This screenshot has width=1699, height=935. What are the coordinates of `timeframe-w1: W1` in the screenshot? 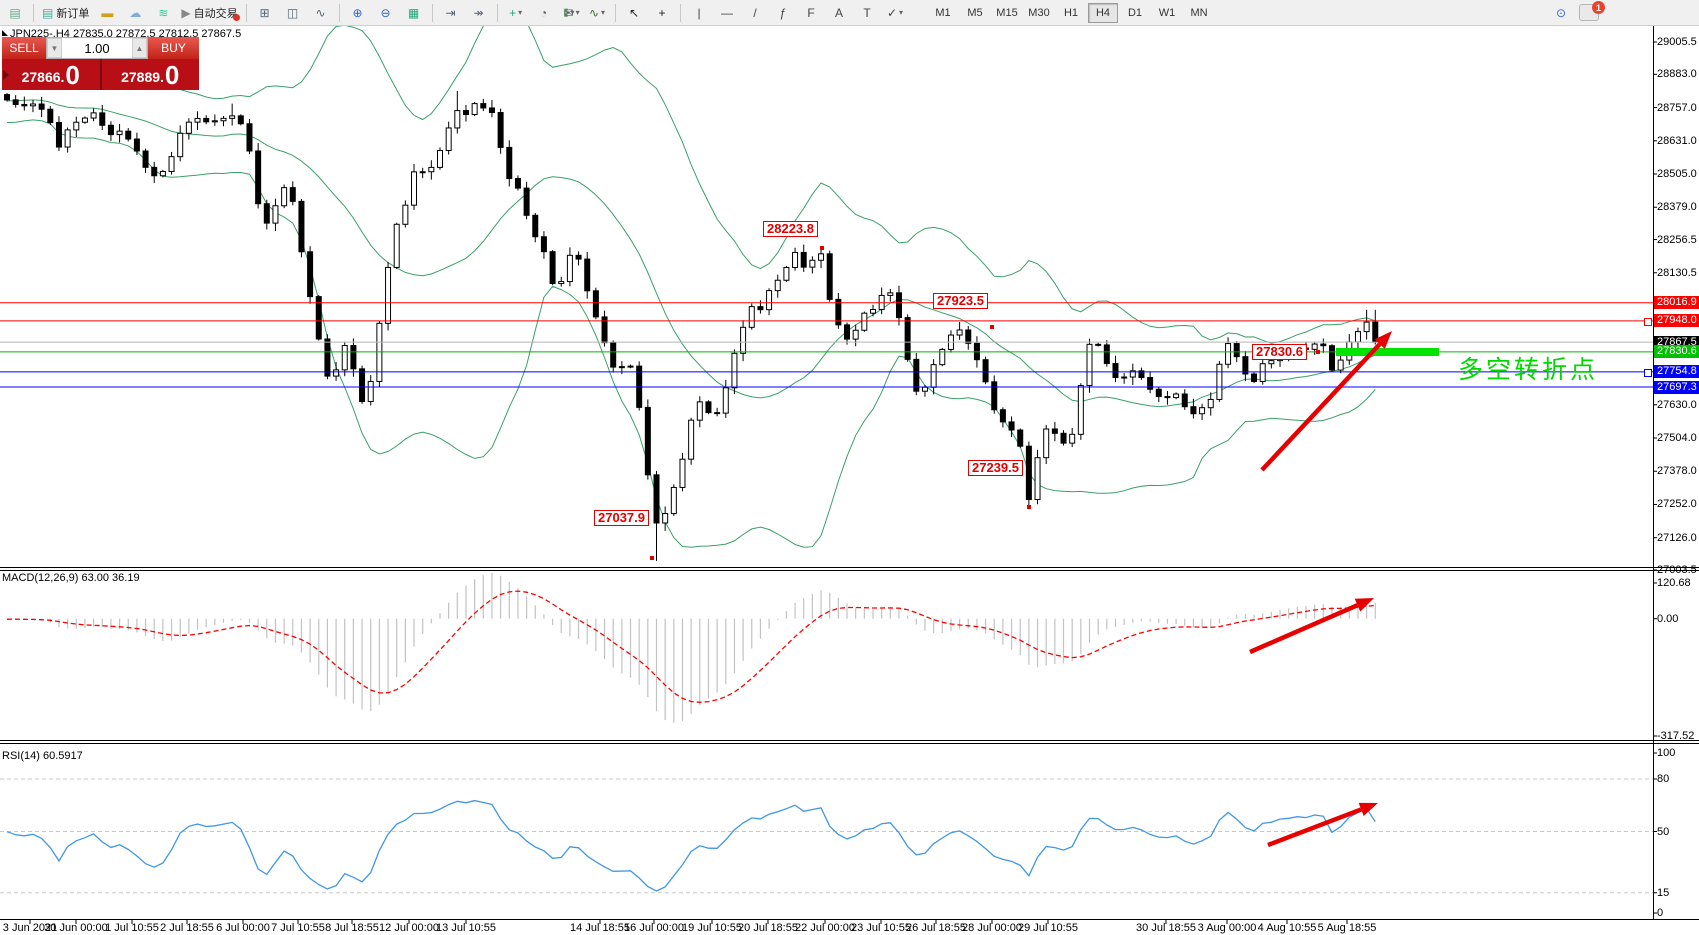 It's located at (1167, 12).